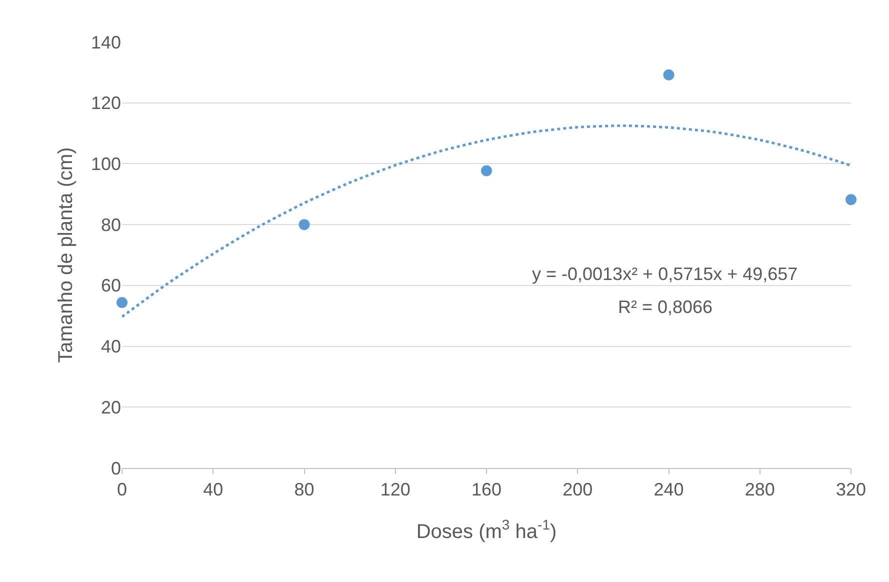  Describe the element at coordinates (304, 490) in the screenshot. I see `x-tick-label: 80` at that location.